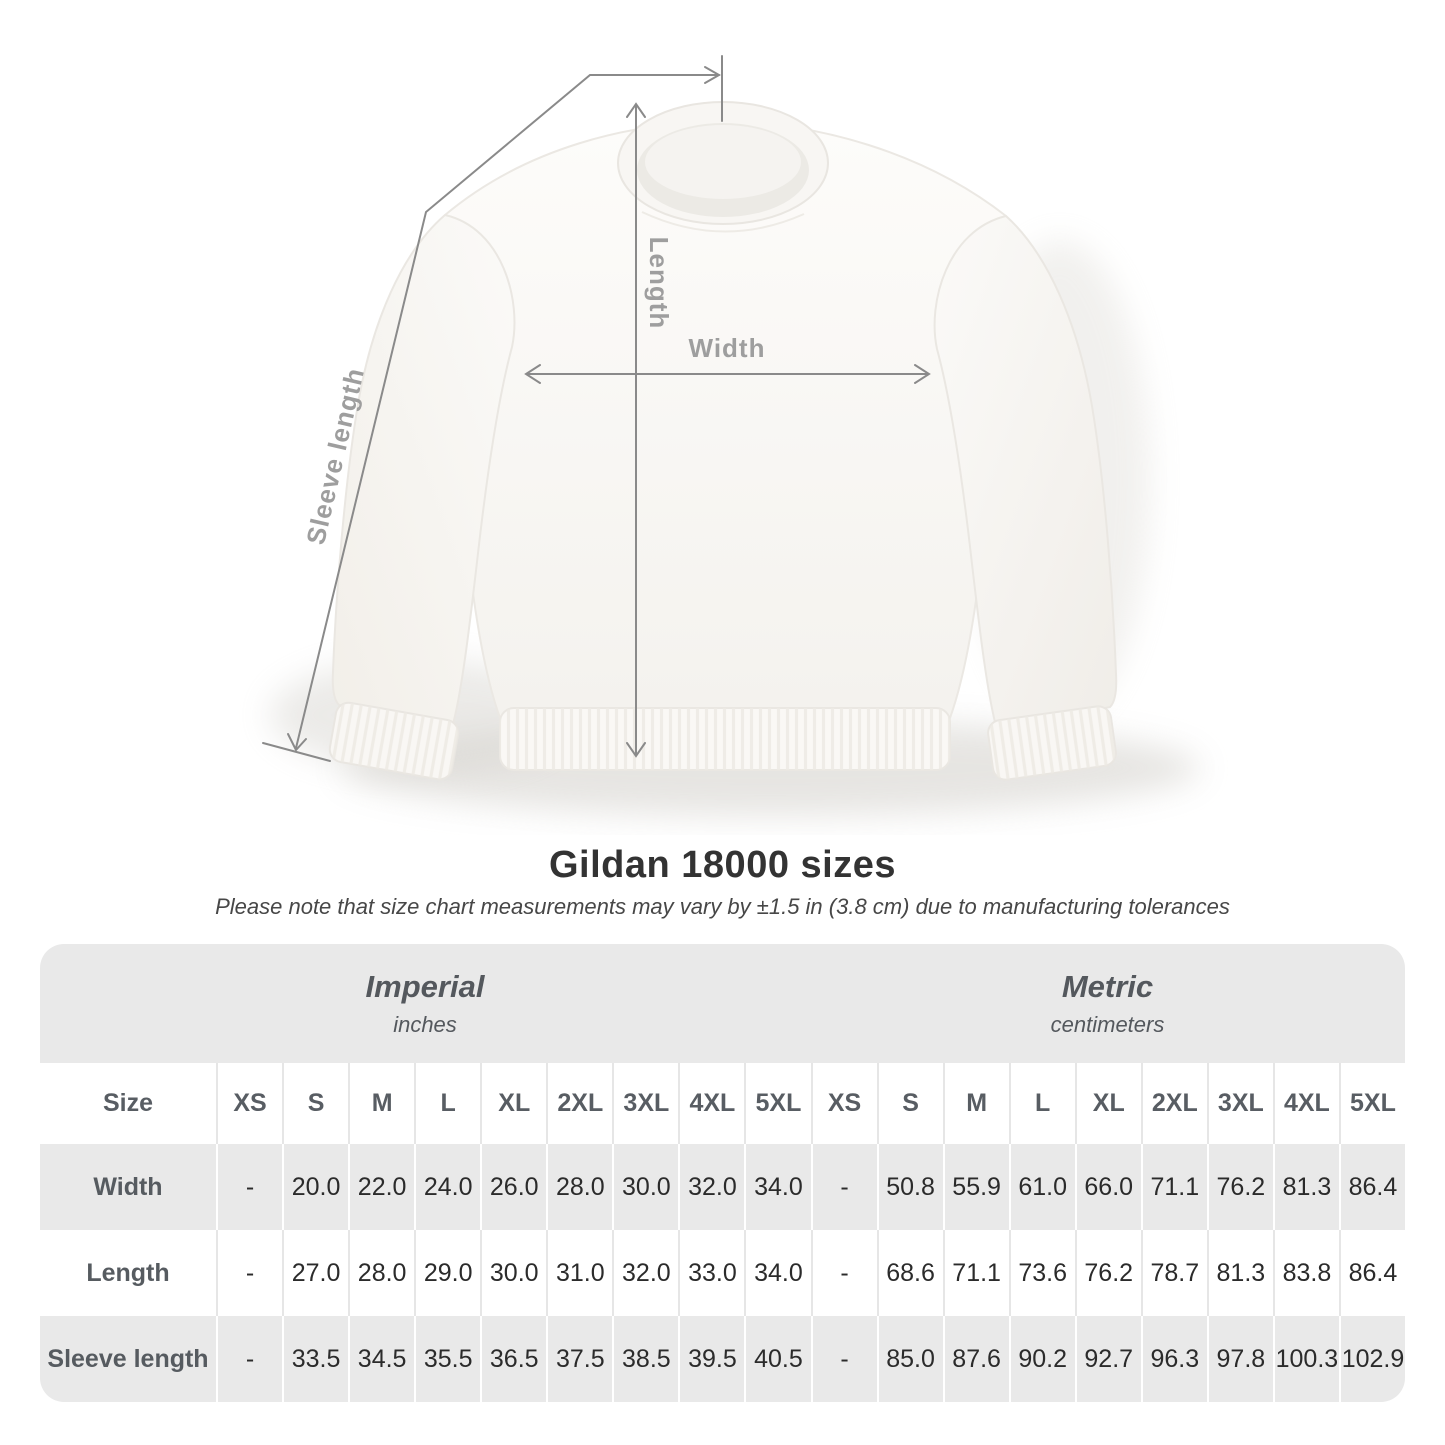  I want to click on collar, so click(723, 163).